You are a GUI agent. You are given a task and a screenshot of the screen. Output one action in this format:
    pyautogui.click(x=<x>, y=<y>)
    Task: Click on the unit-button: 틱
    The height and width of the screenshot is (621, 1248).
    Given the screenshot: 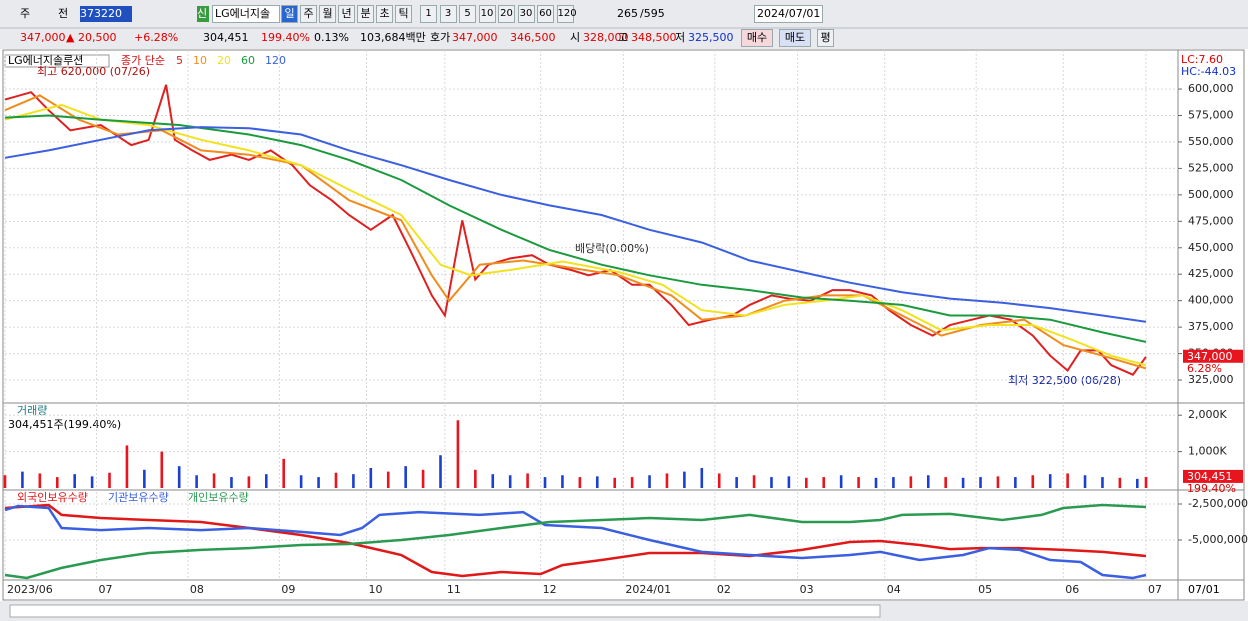 What is the action you would take?
    pyautogui.click(x=403, y=14)
    